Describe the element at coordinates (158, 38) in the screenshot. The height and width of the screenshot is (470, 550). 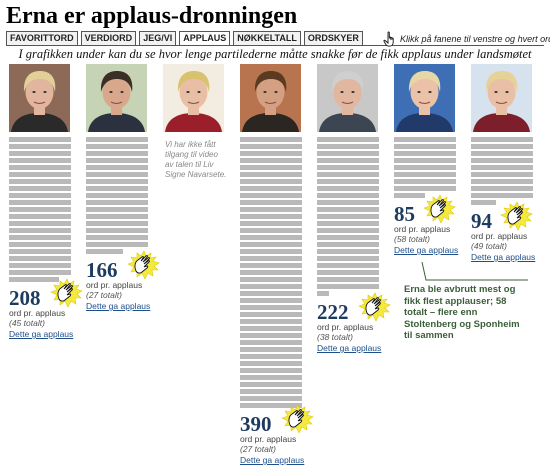
I see `tab-jeg-vi: JEG/VI` at that location.